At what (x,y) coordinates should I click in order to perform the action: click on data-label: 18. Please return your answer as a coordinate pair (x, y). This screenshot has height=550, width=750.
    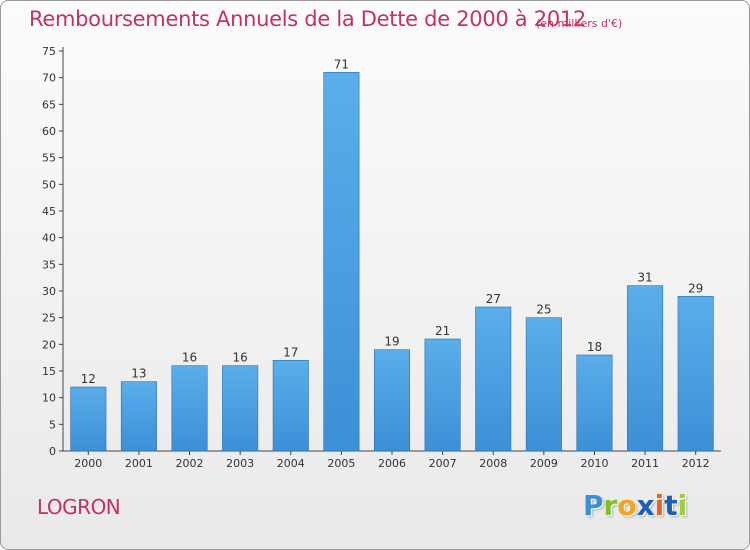
    Looking at the image, I should click on (594, 347).